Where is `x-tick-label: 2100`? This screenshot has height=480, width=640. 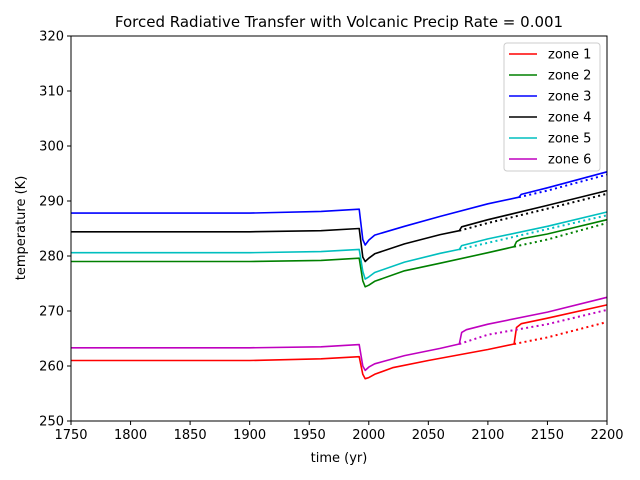 x-tick-label: 2100 is located at coordinates (487, 435).